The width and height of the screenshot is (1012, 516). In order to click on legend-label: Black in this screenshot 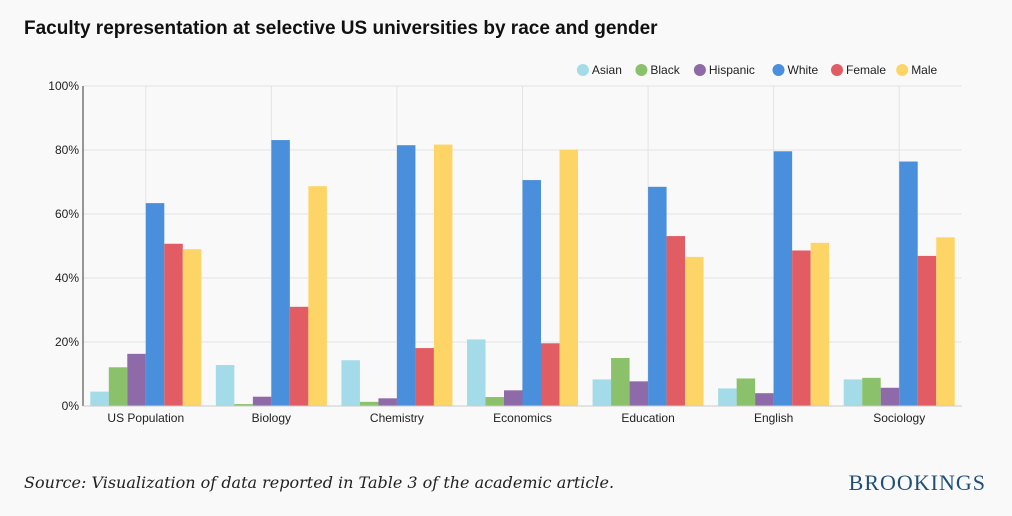, I will do `click(665, 70)`.